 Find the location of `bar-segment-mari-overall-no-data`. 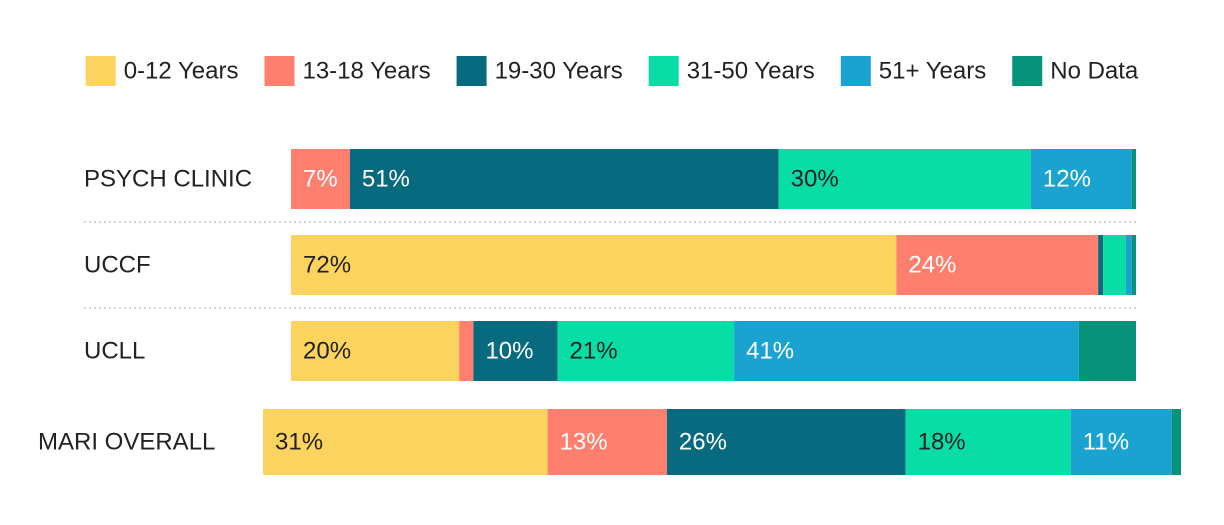

bar-segment-mari-overall-no-data is located at coordinates (1176, 442).